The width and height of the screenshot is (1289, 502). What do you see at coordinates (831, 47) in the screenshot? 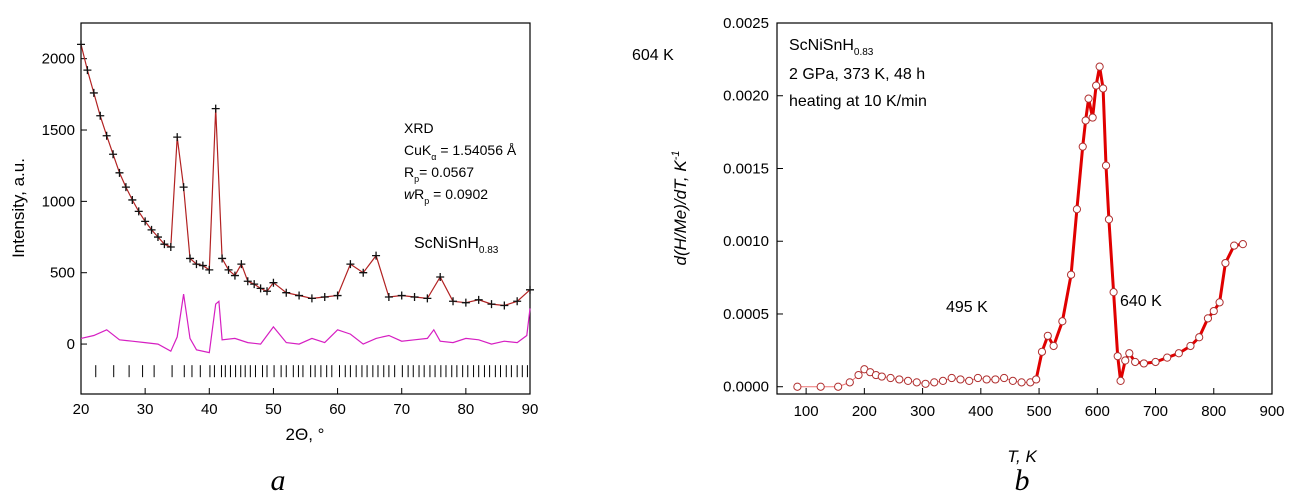
I see `compound-label-b: ScNiSnH0.83` at bounding box center [831, 47].